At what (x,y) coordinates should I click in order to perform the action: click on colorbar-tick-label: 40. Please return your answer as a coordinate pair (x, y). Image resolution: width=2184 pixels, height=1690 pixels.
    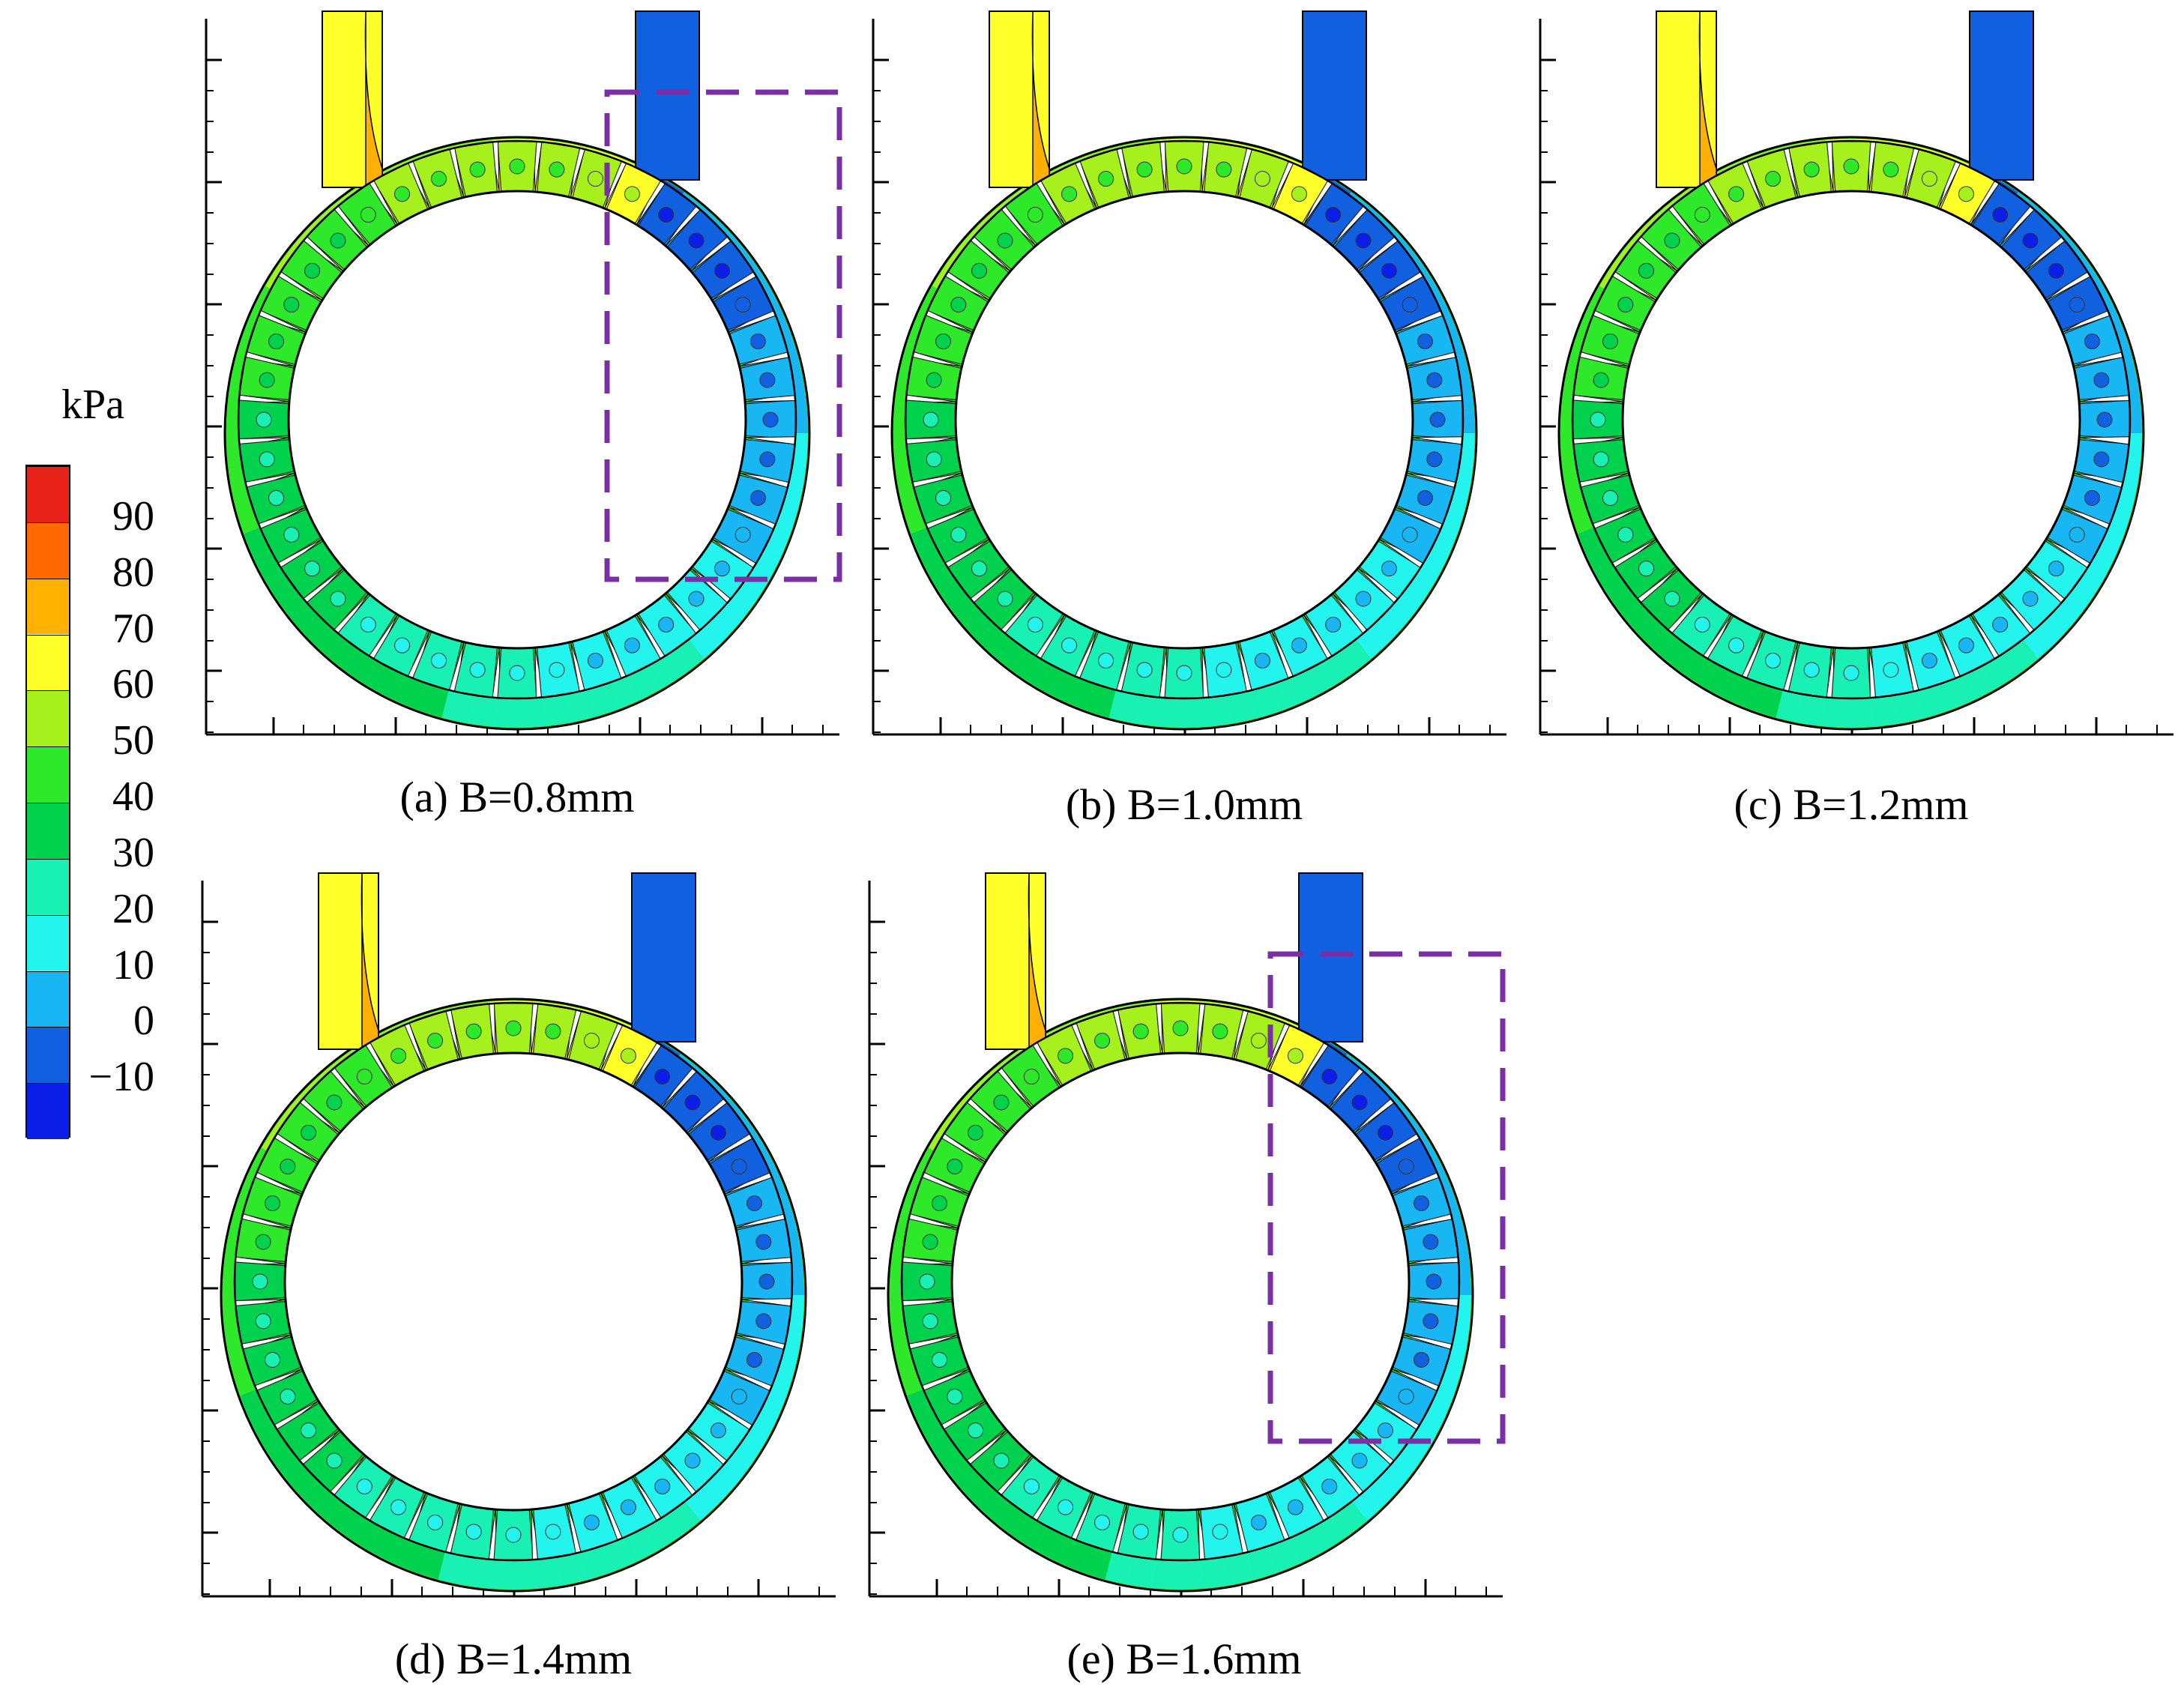
    Looking at the image, I should click on (133, 796).